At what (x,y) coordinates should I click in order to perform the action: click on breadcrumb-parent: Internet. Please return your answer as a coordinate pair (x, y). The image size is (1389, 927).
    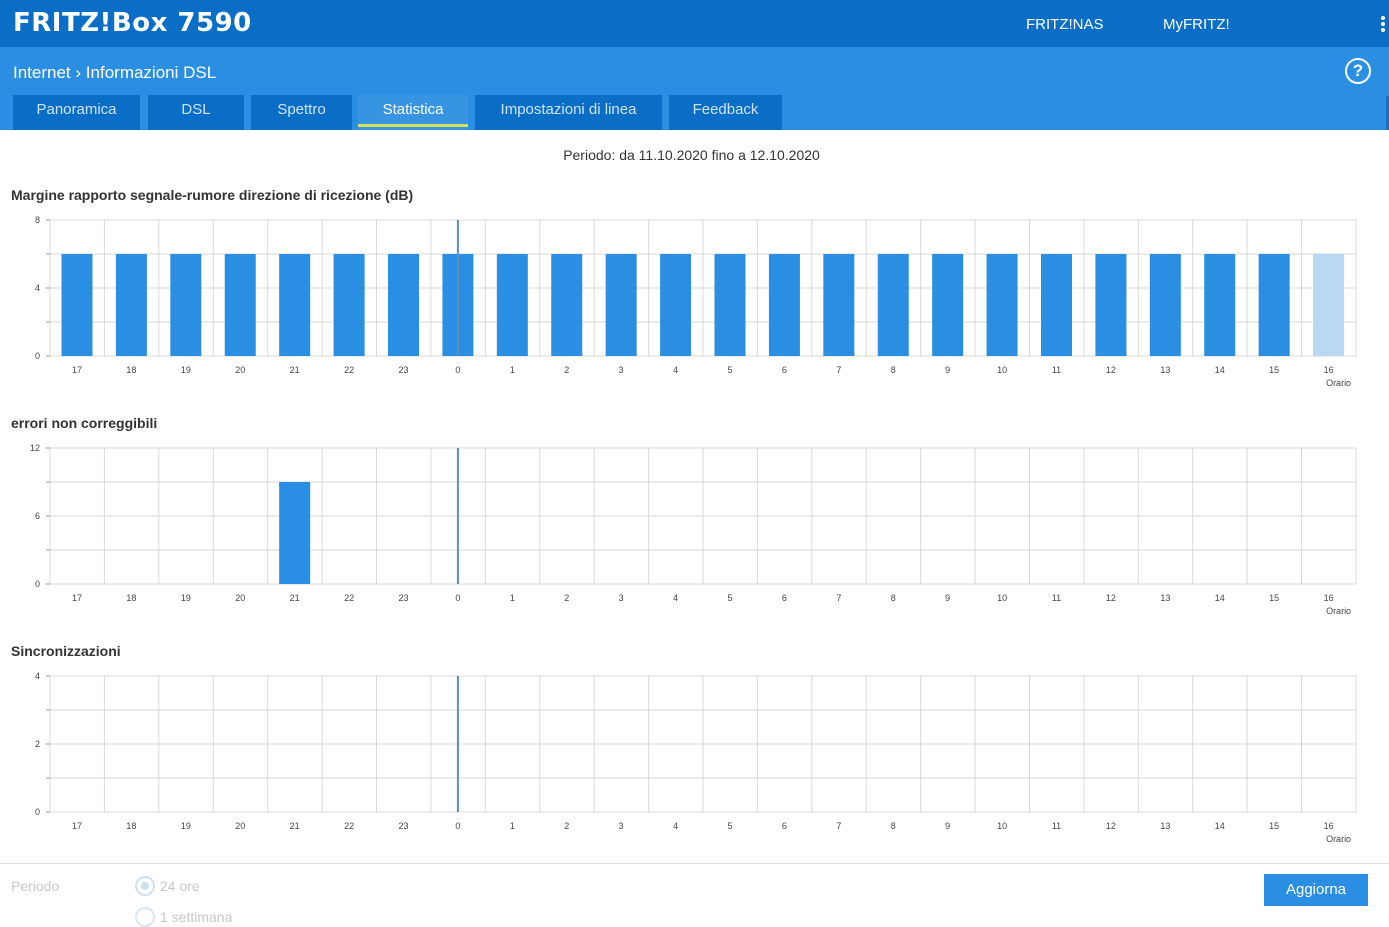
    Looking at the image, I should click on (42, 72).